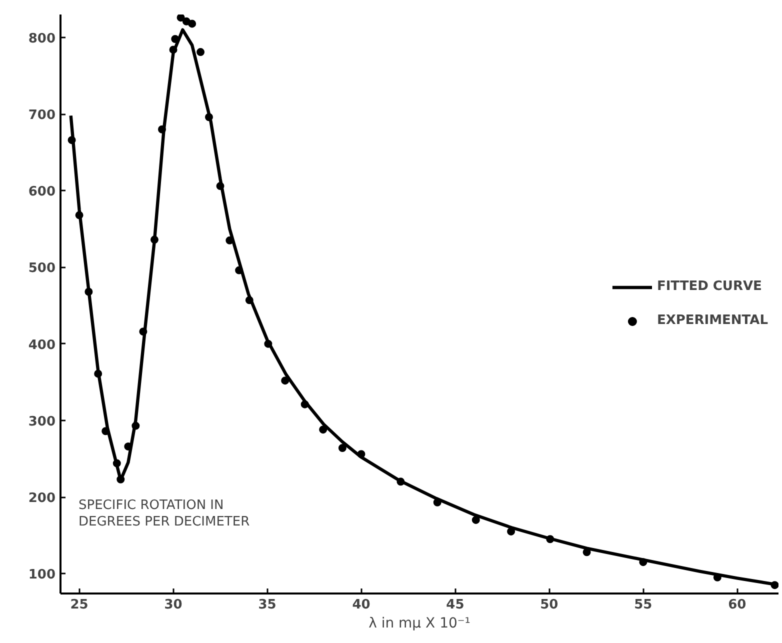 The width and height of the screenshot is (782, 643). I want to click on x-tick-label: 55, so click(643, 605).